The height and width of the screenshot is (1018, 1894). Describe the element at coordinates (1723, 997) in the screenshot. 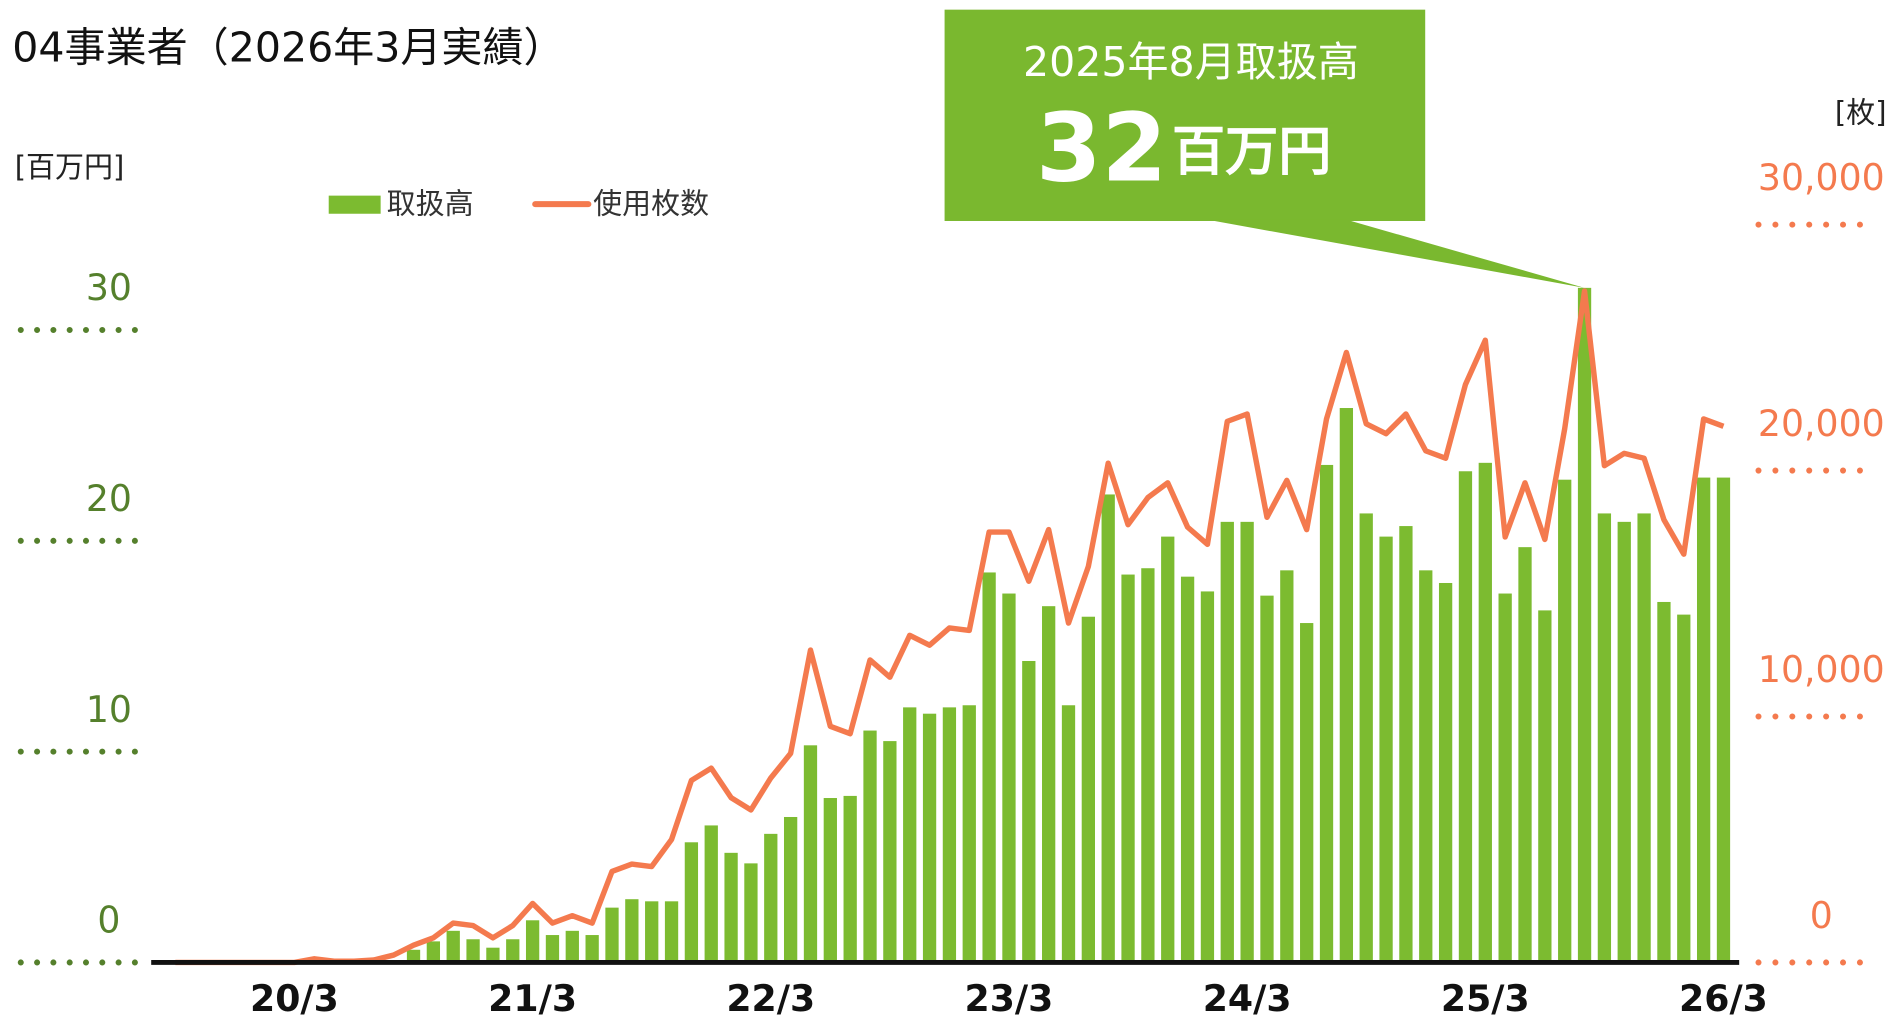

I see `x-tick-label: 26/3` at that location.